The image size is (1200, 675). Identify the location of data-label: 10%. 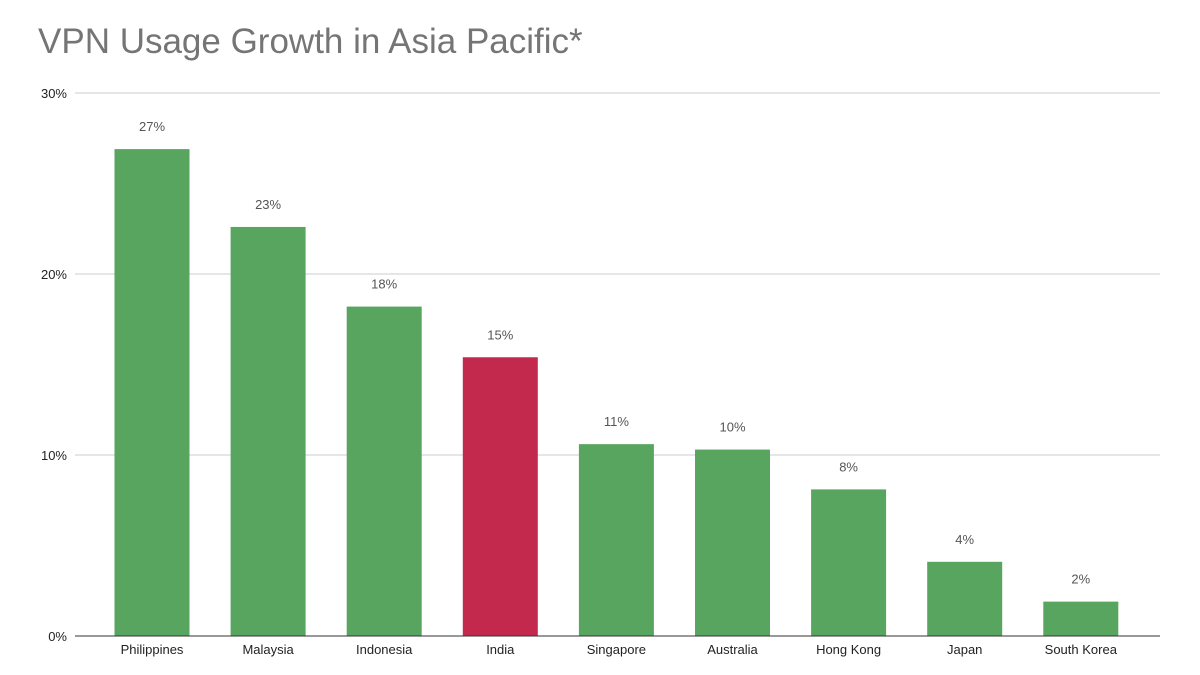
(732, 427).